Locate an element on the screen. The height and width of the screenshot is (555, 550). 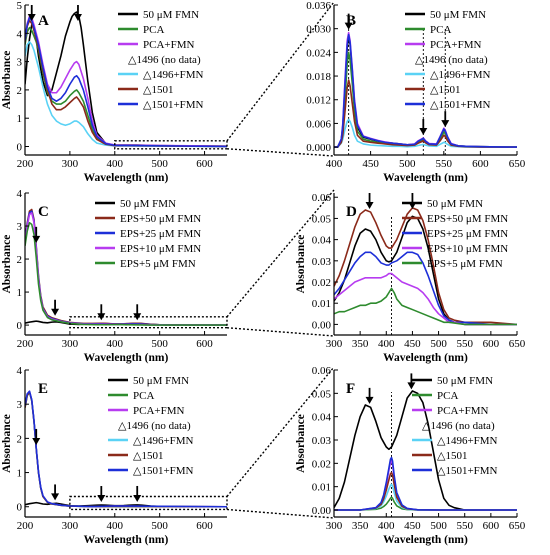
x-tick-label-1: 400 is located at coordinates (334, 164).